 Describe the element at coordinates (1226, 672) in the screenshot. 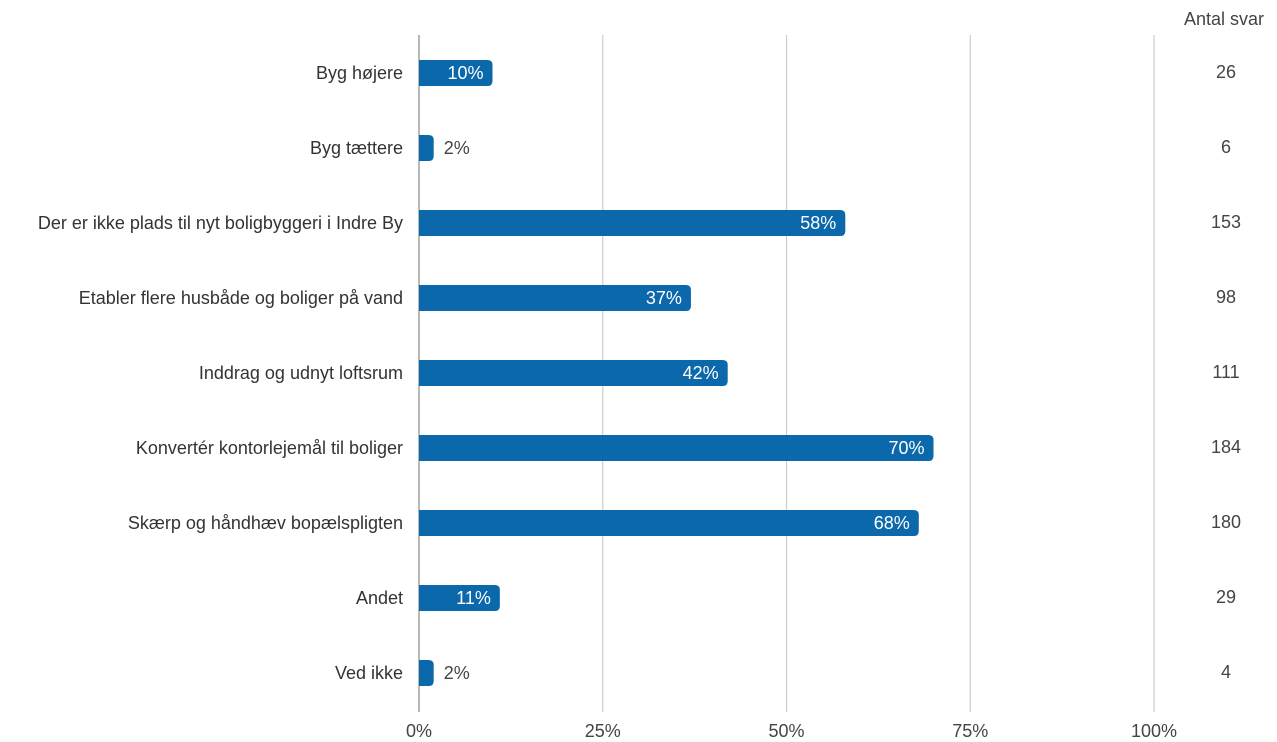

I see `count-label: 4` at that location.